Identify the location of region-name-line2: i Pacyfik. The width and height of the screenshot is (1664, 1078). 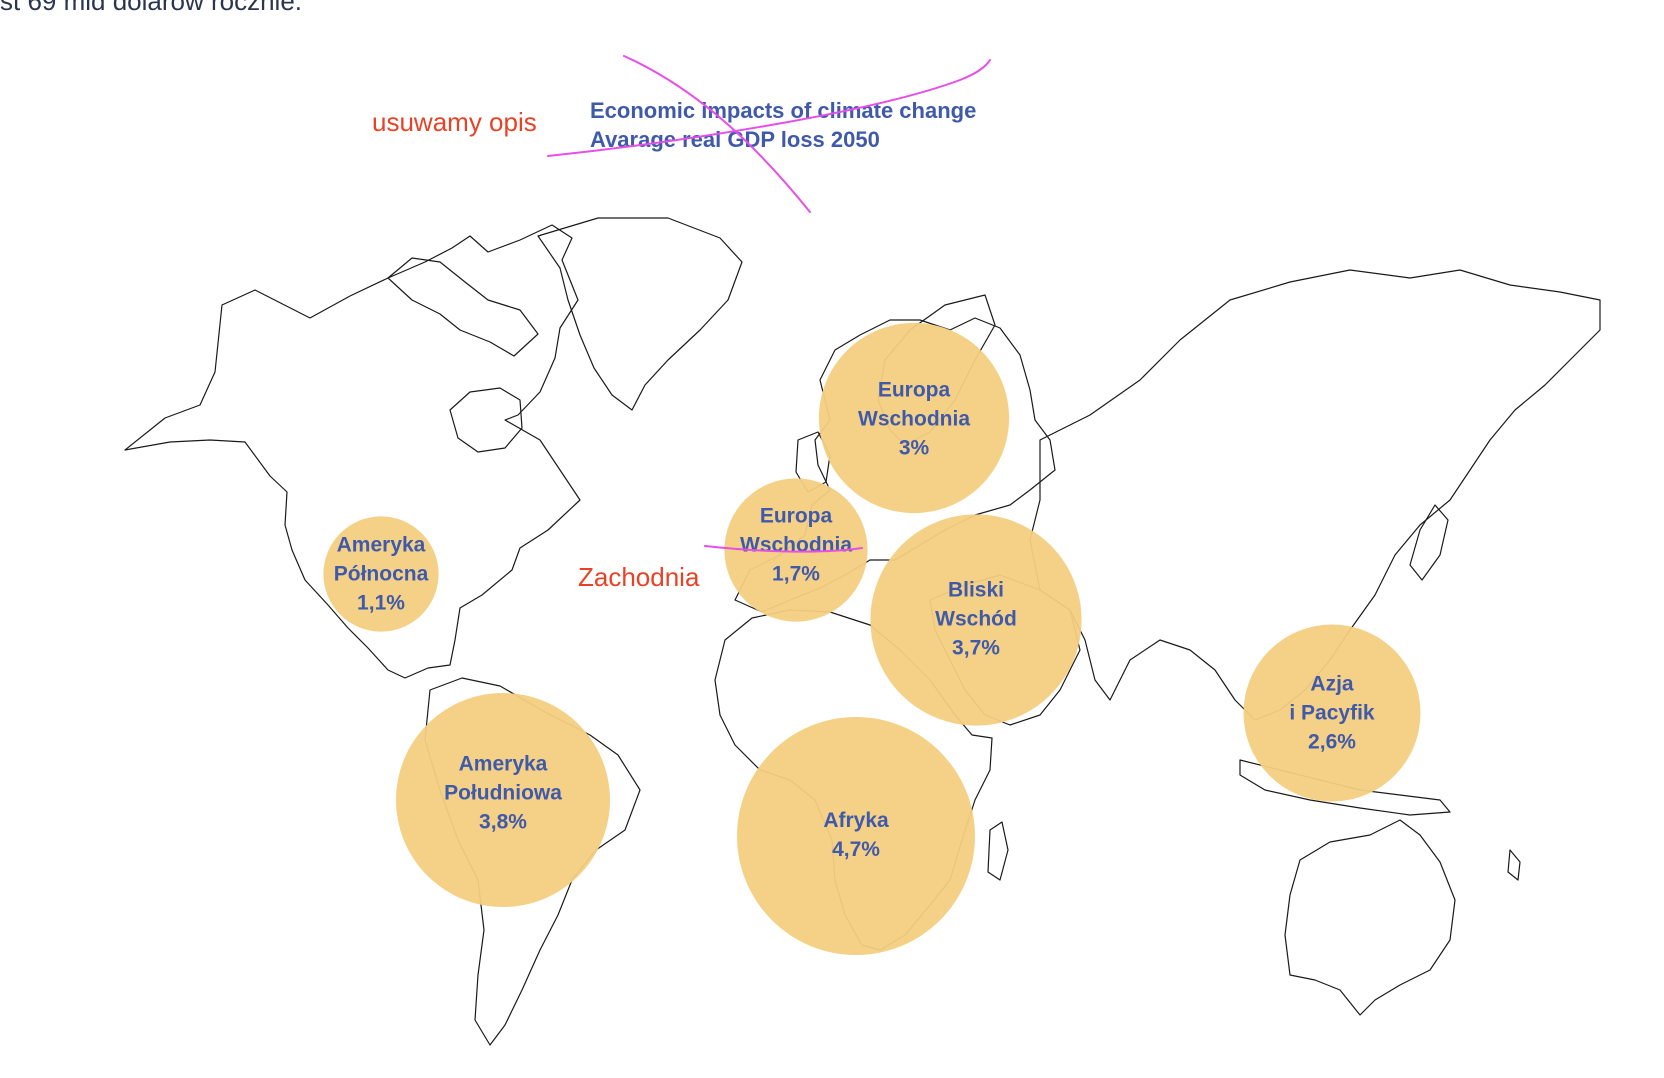
(1332, 713).